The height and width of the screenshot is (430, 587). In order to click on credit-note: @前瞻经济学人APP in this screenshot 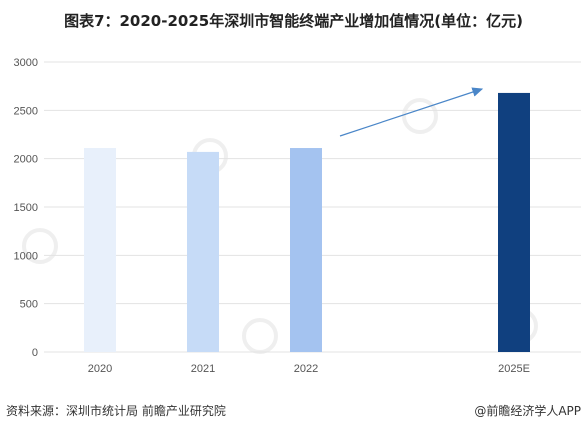, I will do `click(527, 411)`.